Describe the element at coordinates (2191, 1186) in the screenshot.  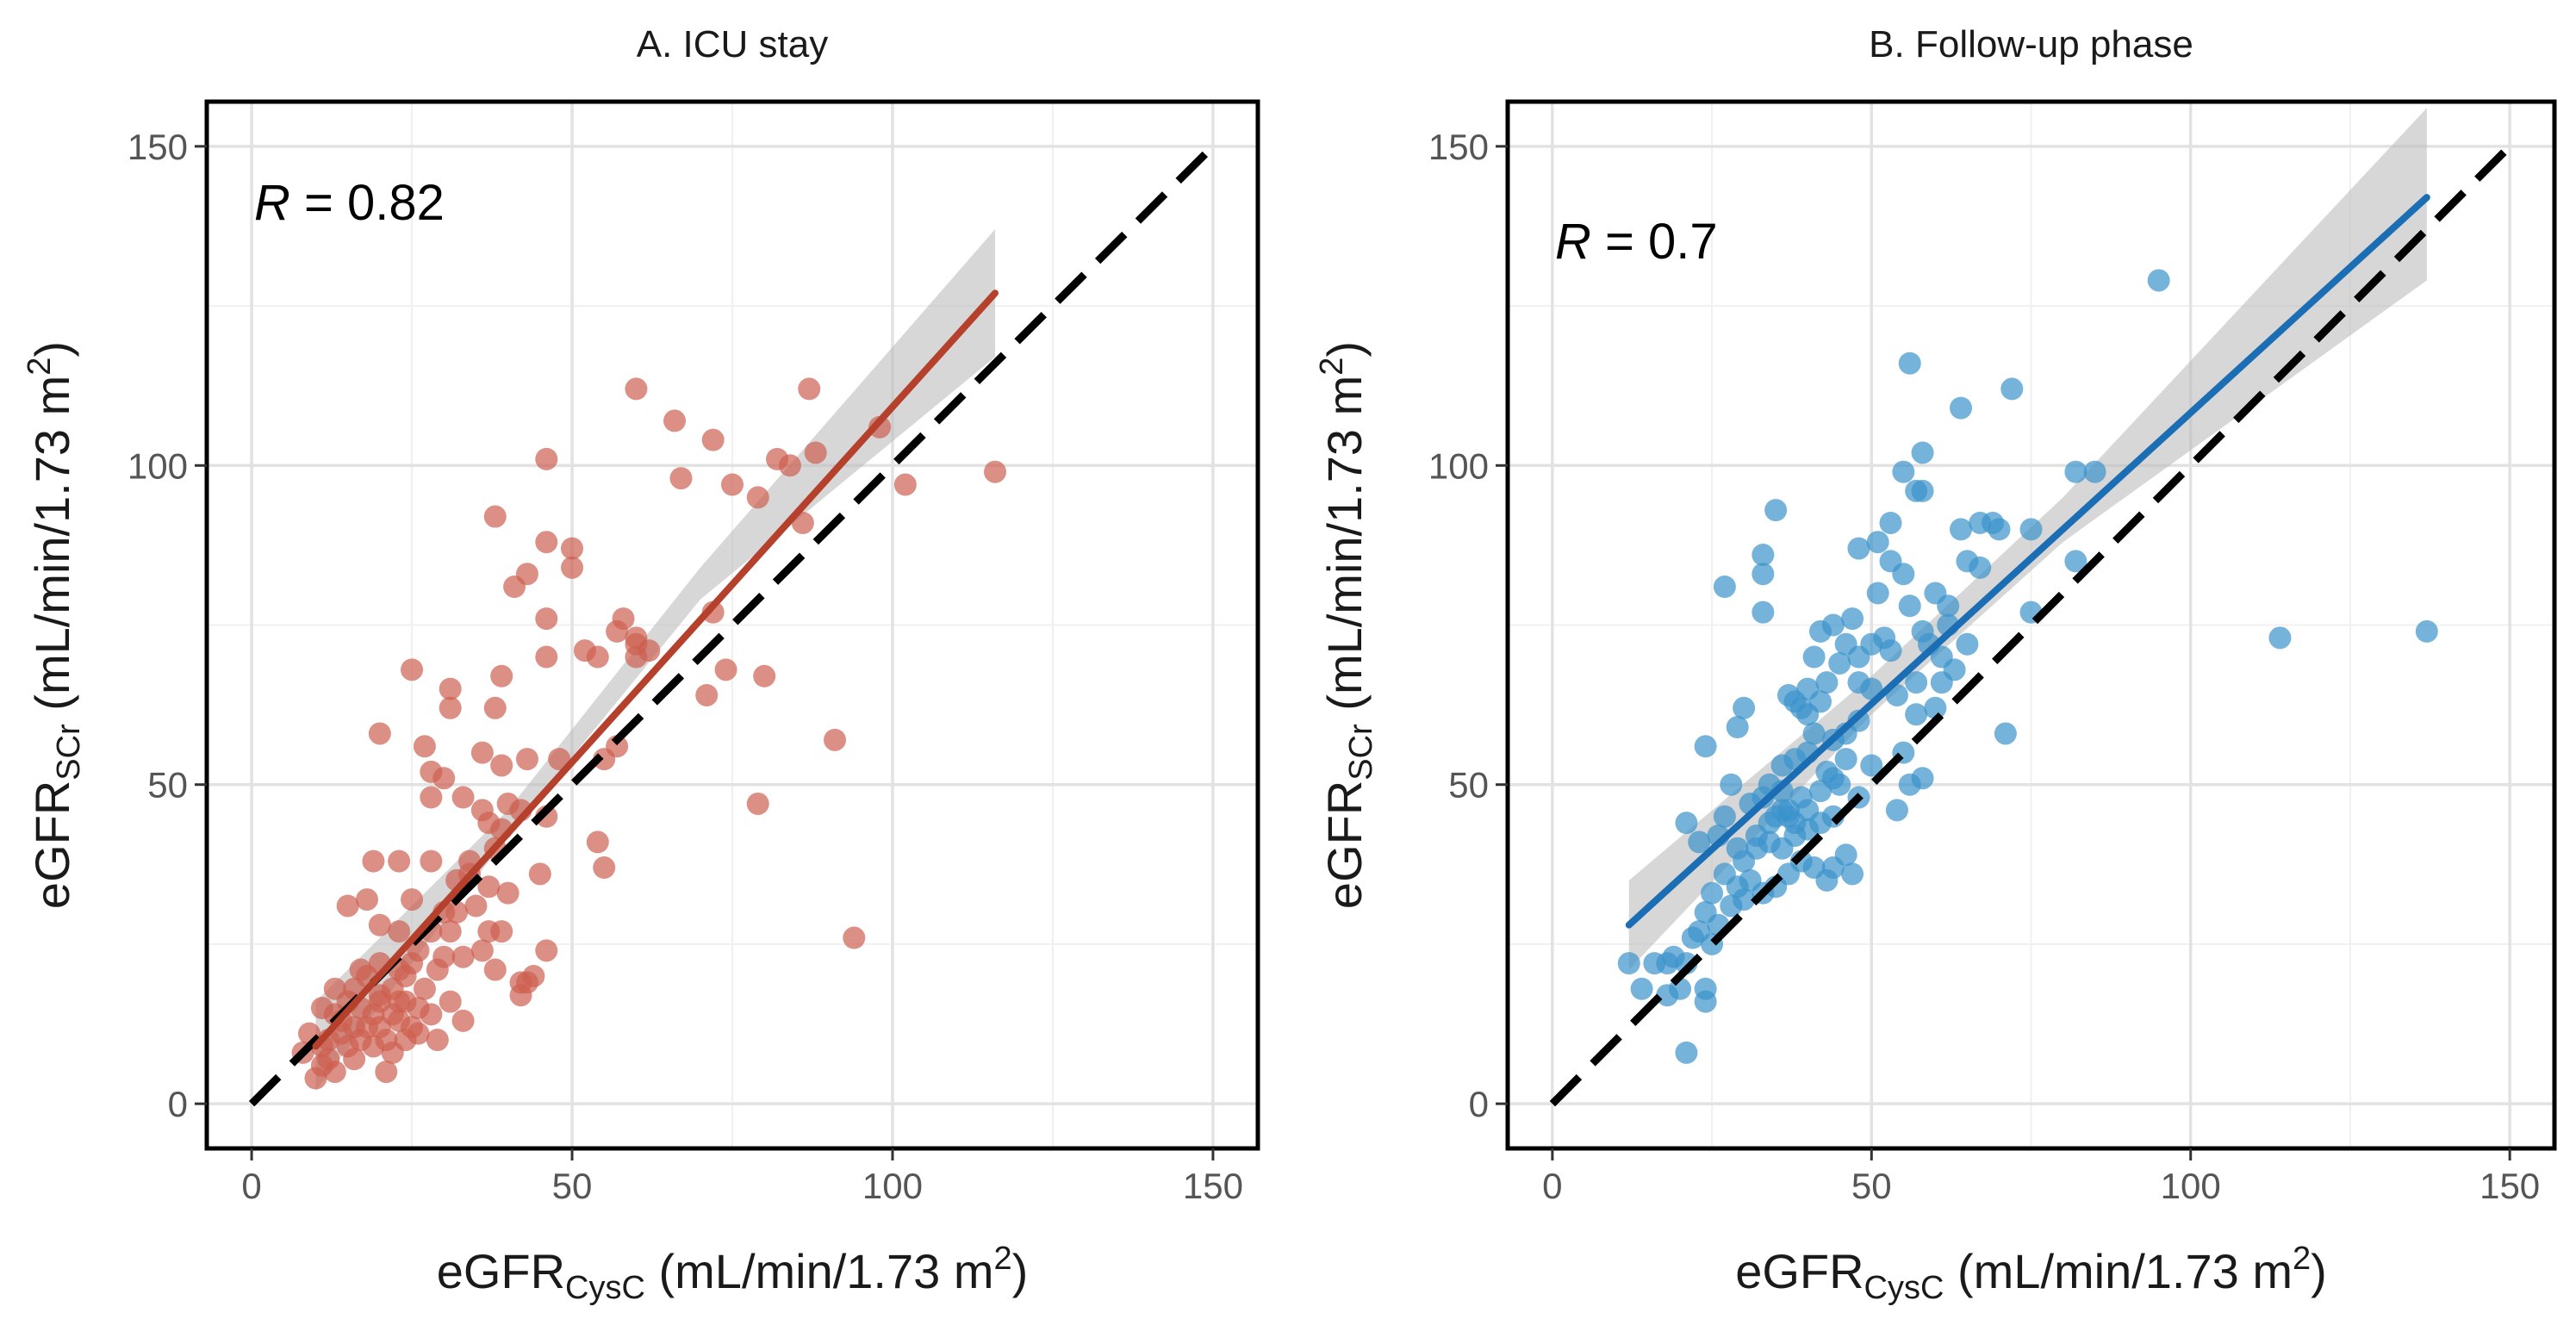
I see `chart-b-x-tick-label: 100` at that location.